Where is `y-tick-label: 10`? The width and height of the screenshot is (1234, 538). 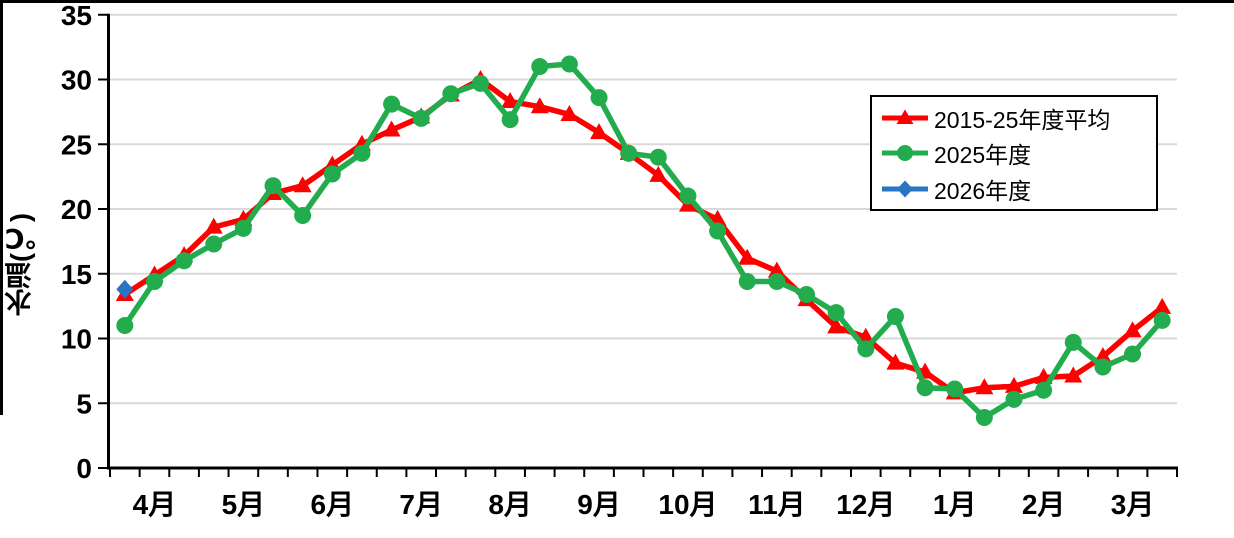 y-tick-label: 10 is located at coordinates (76, 339).